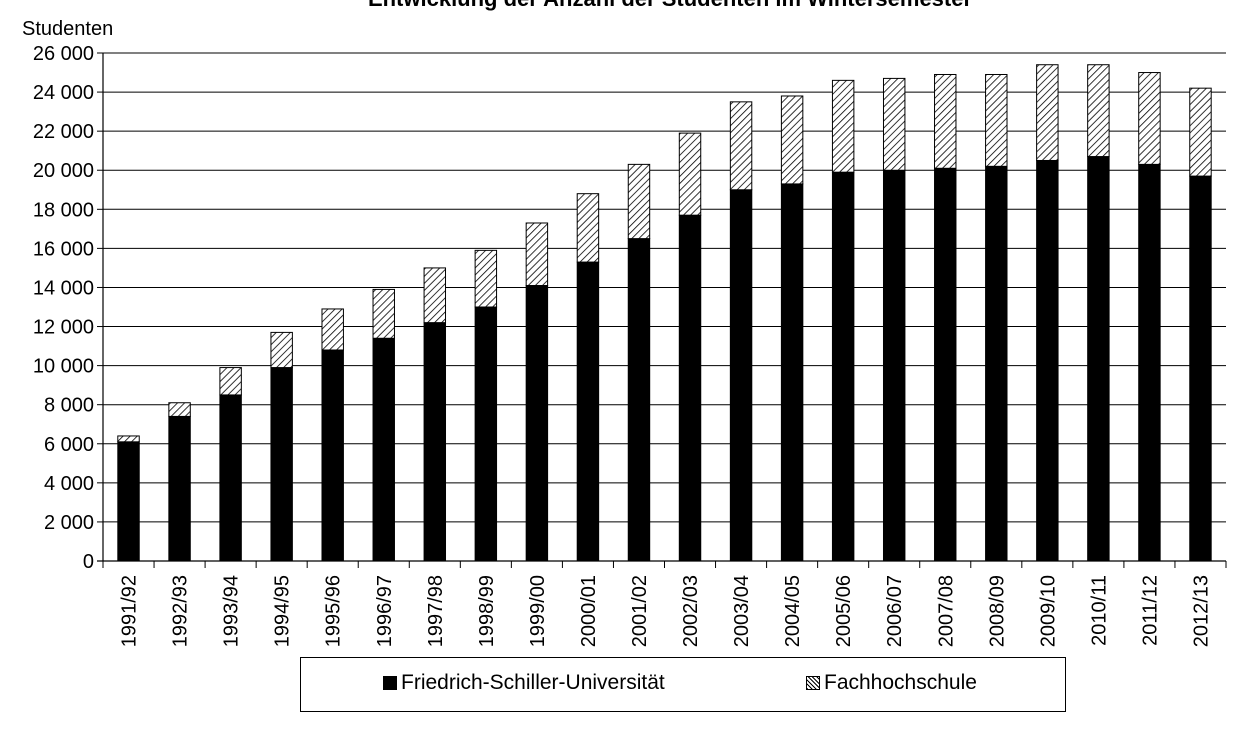 The width and height of the screenshot is (1234, 731). I want to click on x-tick-label: 1991/92, so click(130, 611).